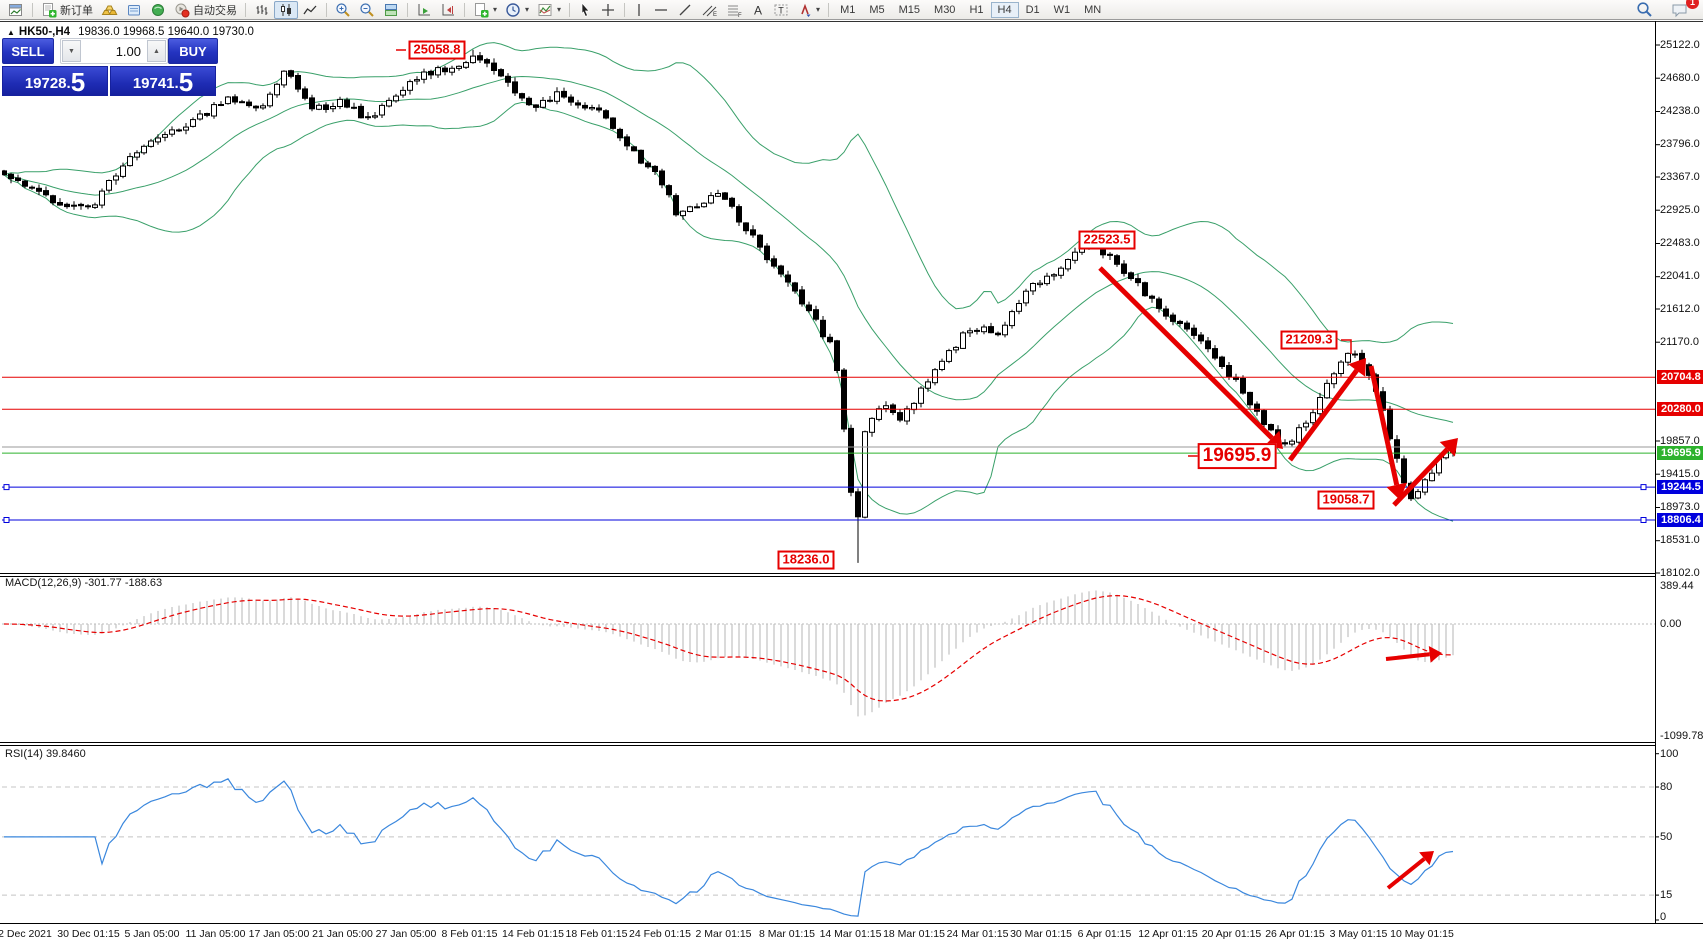 The image size is (1703, 945). What do you see at coordinates (1680, 308) in the screenshot?
I see `price-tick: 21612.0` at bounding box center [1680, 308].